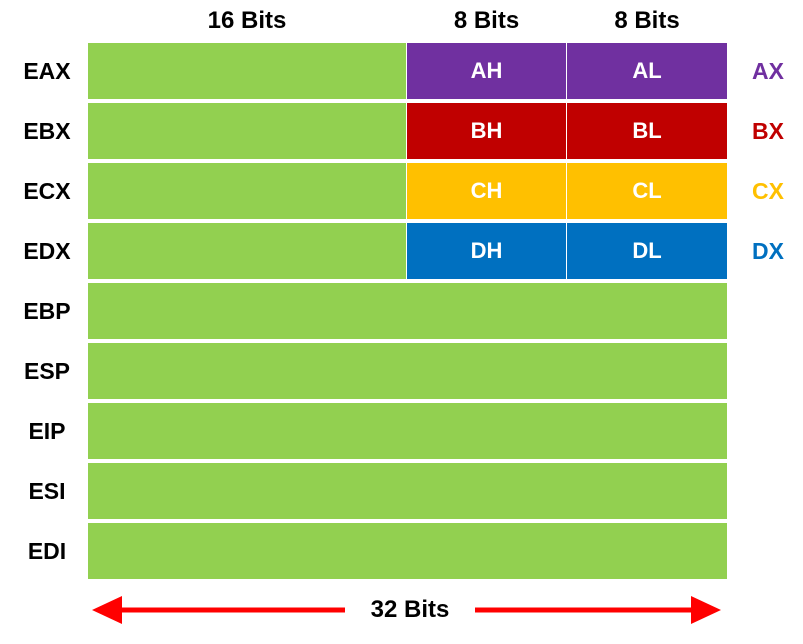  I want to click on word-register-label-cx: CX, so click(768, 191).